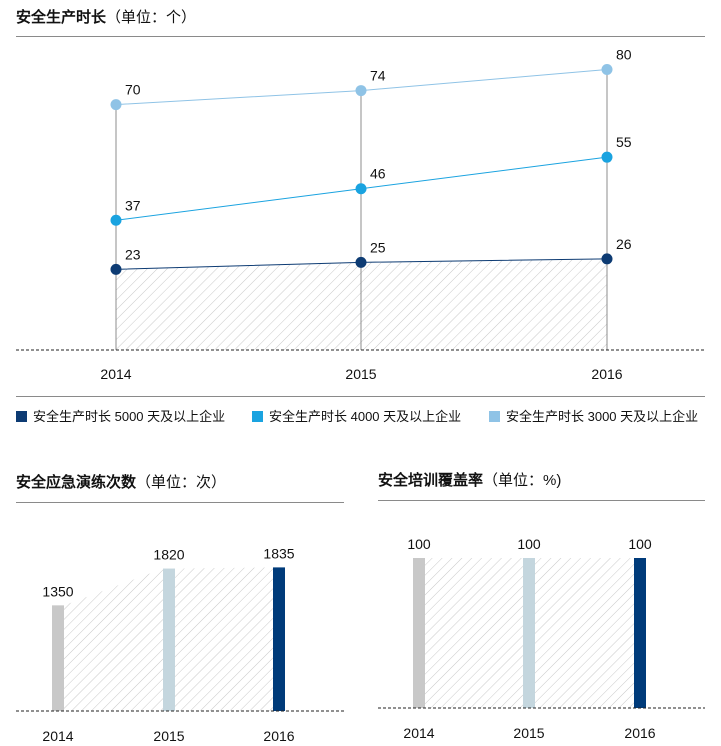  What do you see at coordinates (133, 205) in the screenshot?
I see `data-label-series-2-2014: 37` at bounding box center [133, 205].